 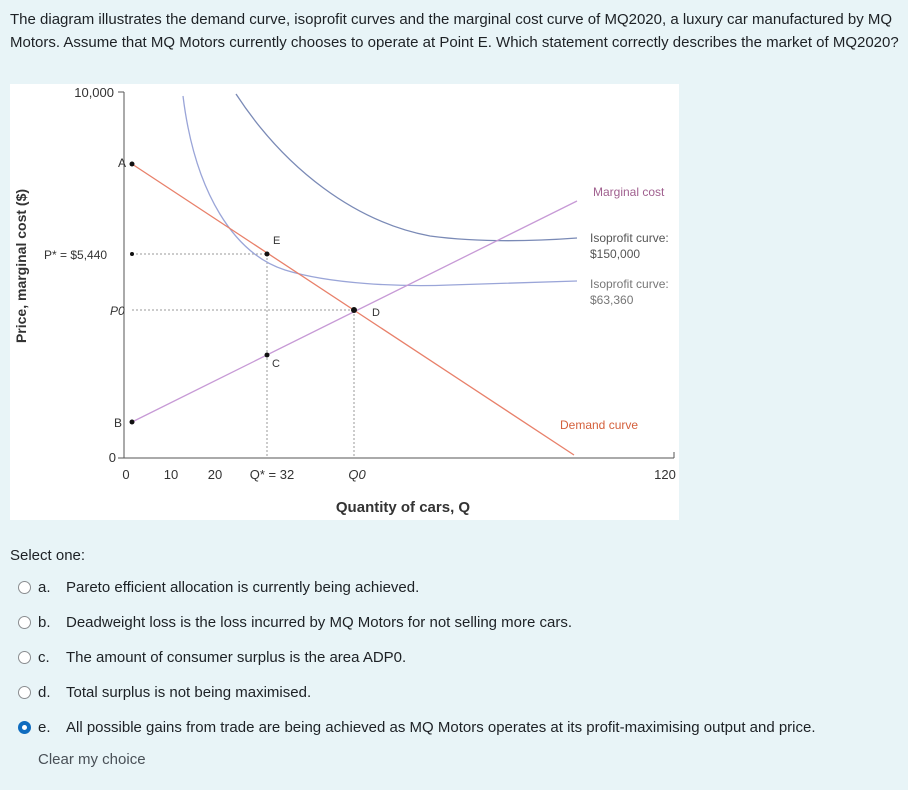 What do you see at coordinates (276, 241) in the screenshot?
I see `point-e-label: E` at bounding box center [276, 241].